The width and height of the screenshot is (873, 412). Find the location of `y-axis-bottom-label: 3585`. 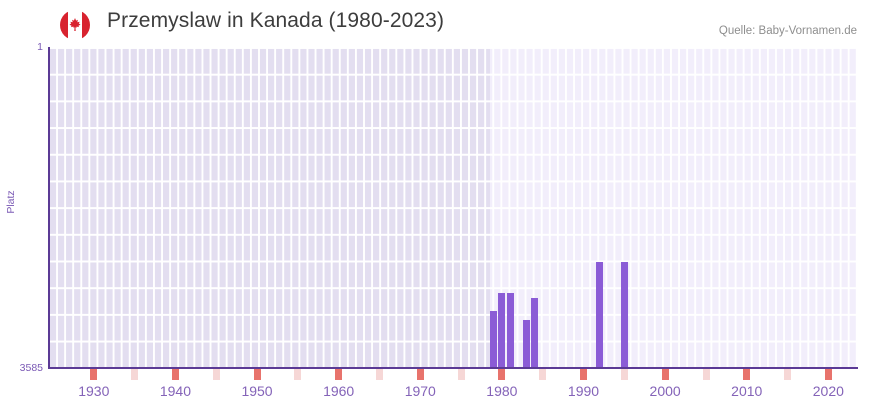

y-axis-bottom-label: 3585 is located at coordinates (31, 368).